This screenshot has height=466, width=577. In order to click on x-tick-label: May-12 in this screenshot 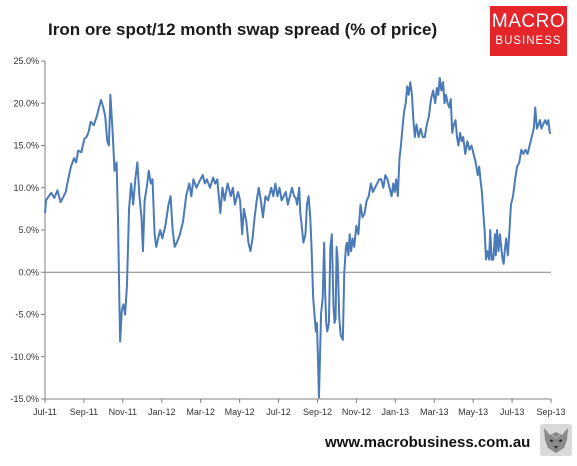, I will do `click(240, 412)`.